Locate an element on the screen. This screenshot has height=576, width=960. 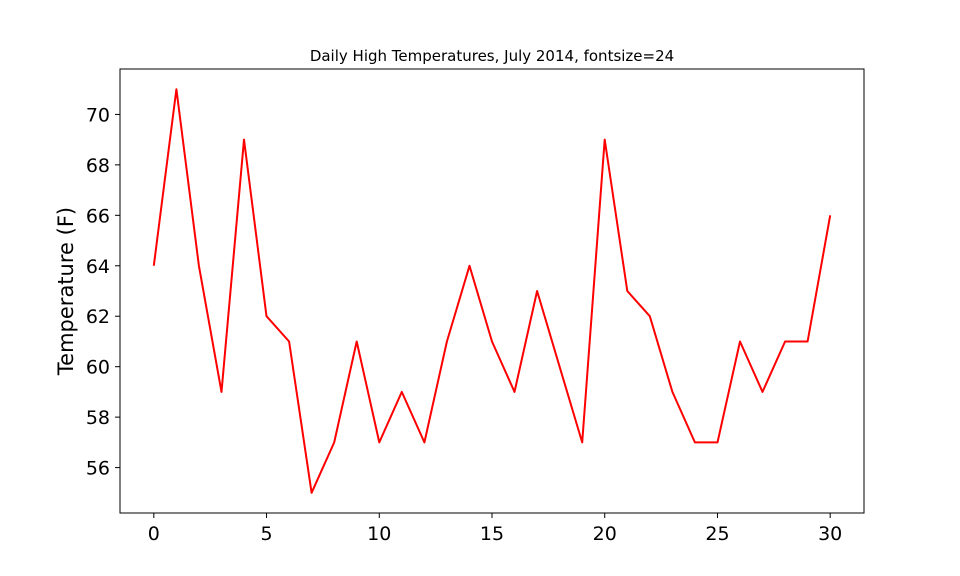
y-tick-label: 62 is located at coordinates (98, 317).